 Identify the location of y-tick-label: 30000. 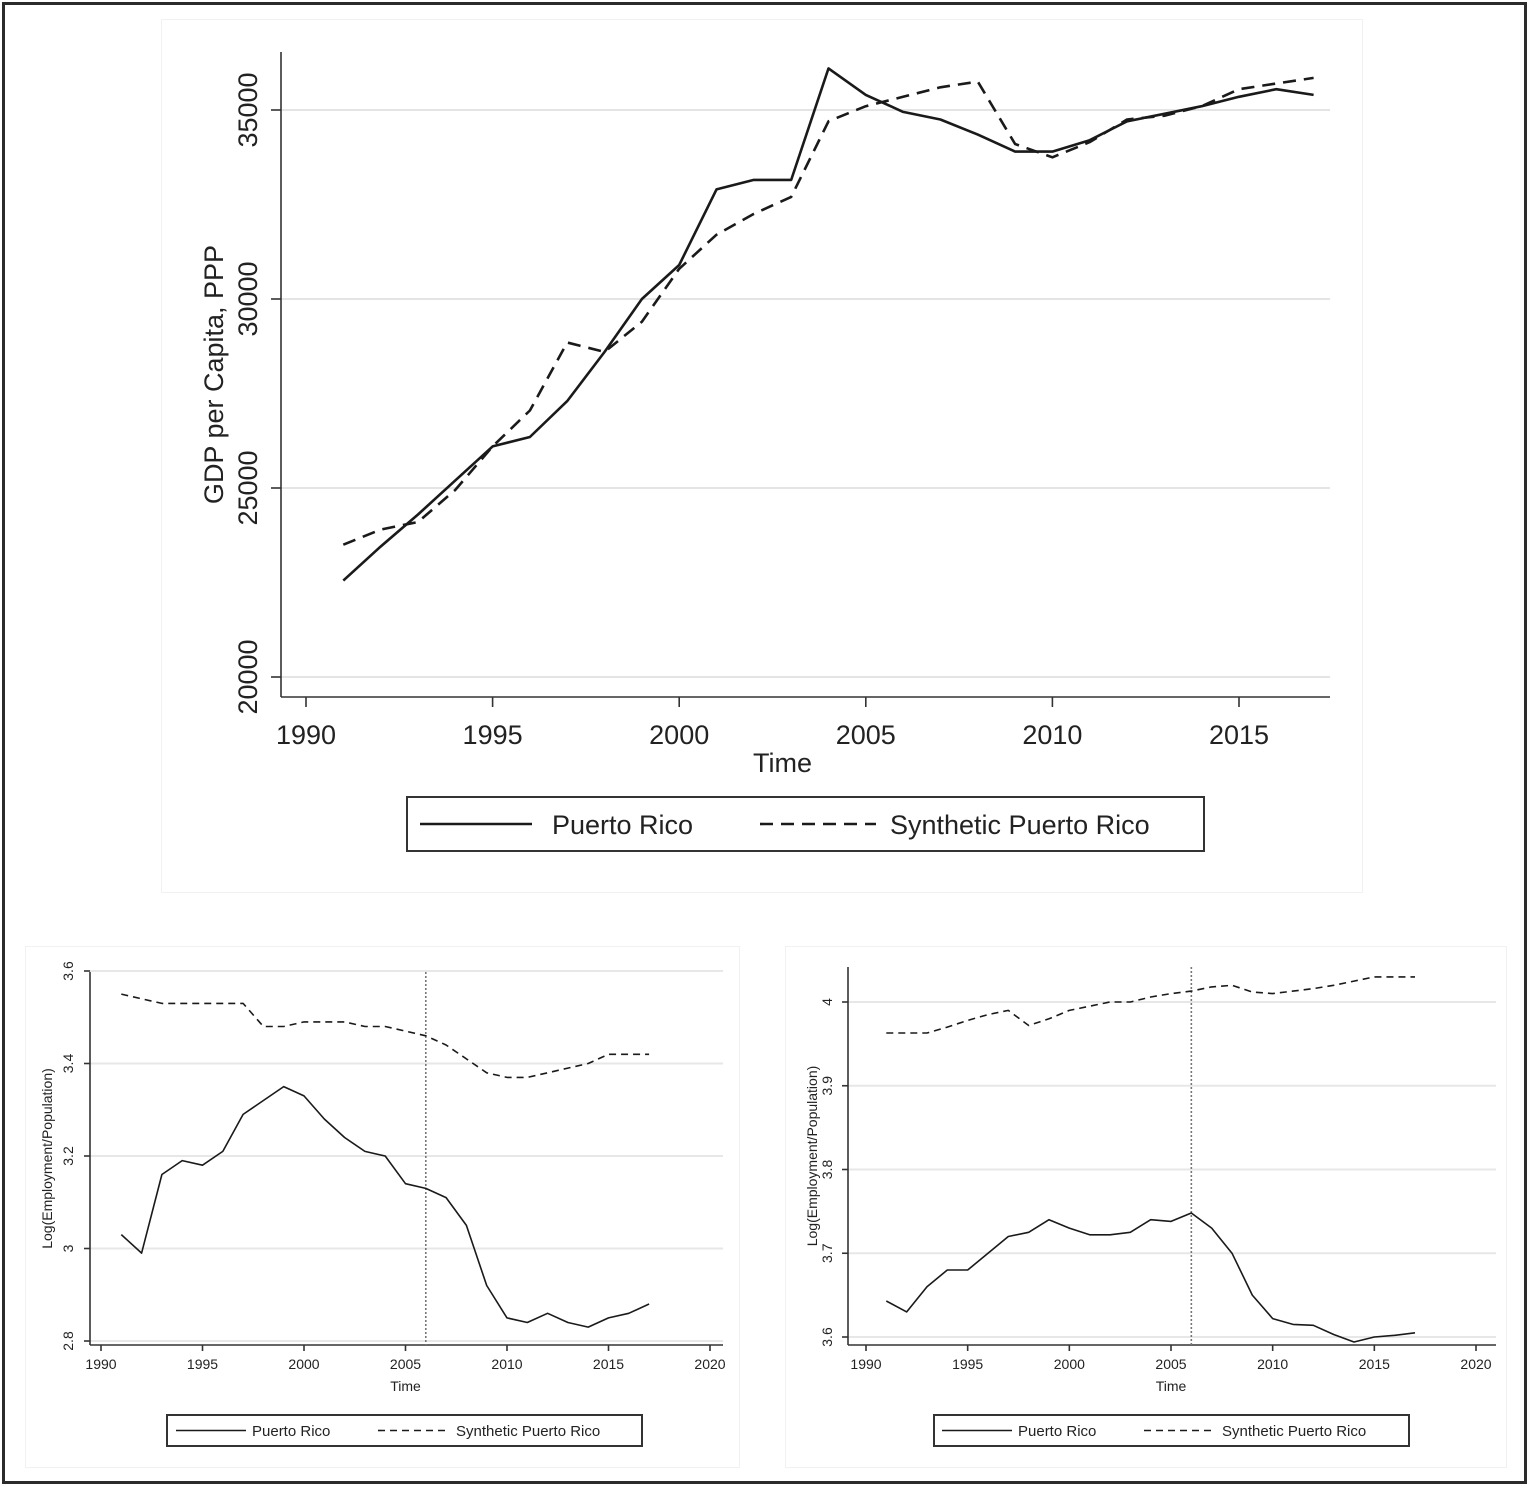
(248, 298).